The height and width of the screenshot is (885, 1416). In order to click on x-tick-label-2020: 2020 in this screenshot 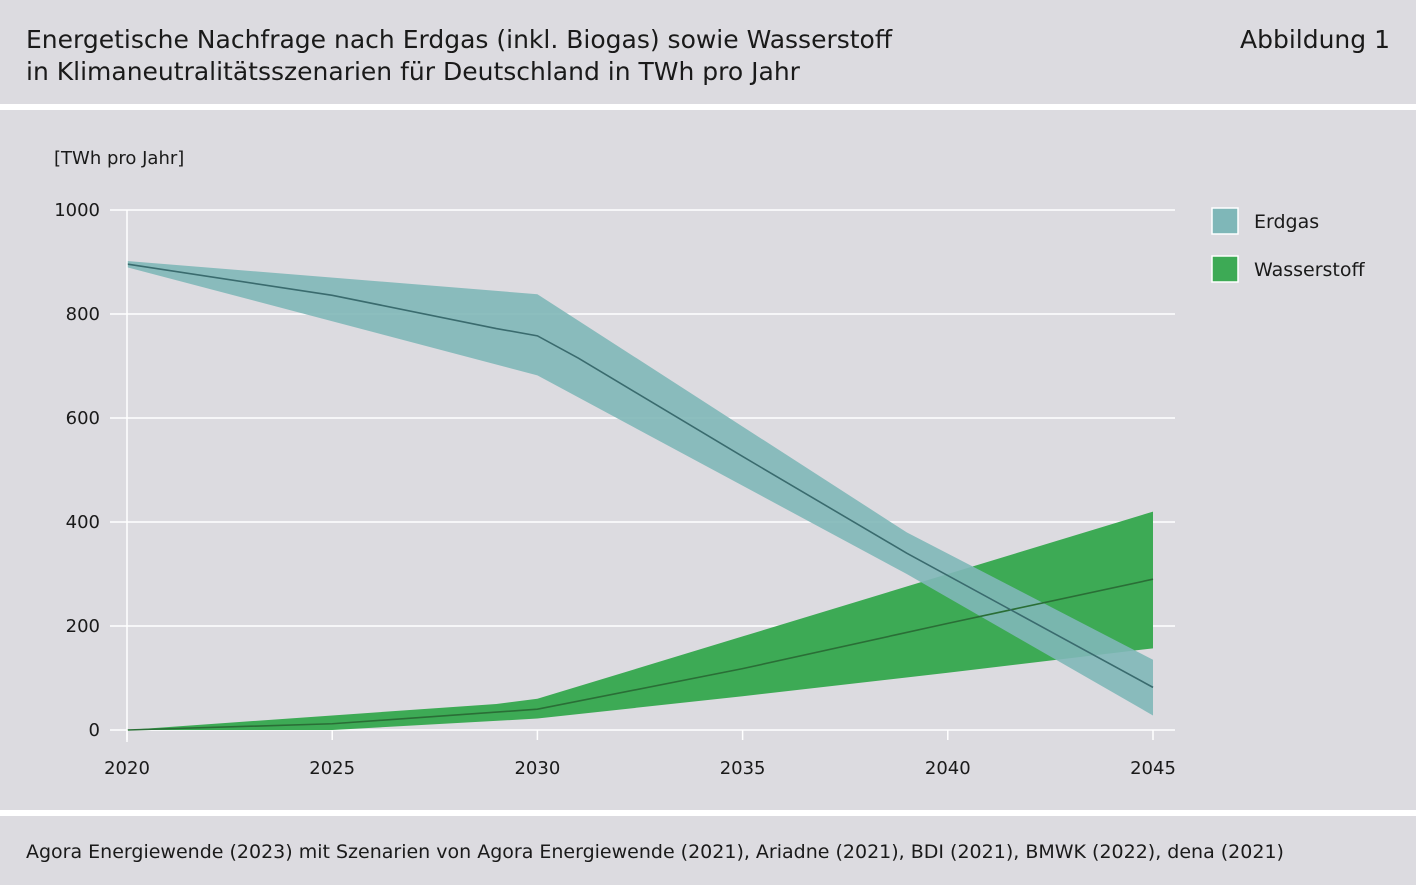, I will do `click(127, 768)`.